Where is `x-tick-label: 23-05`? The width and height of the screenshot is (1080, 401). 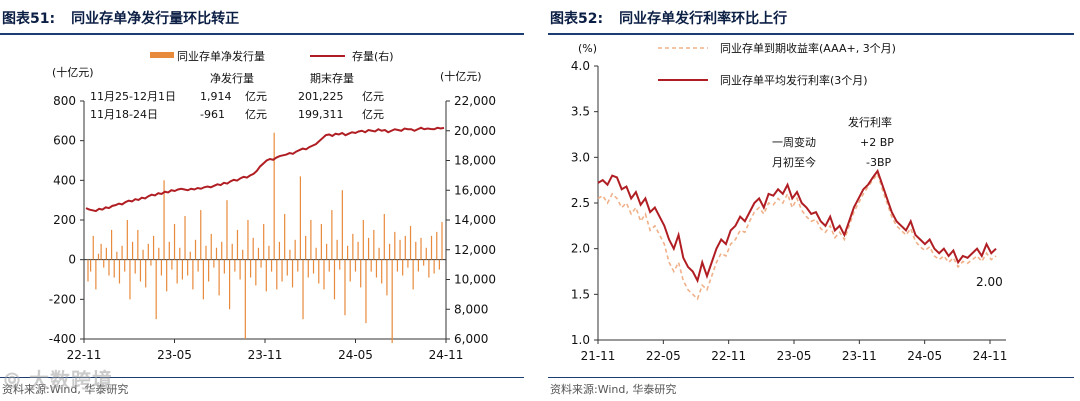
x-tick-label: 23-05 is located at coordinates (794, 356).